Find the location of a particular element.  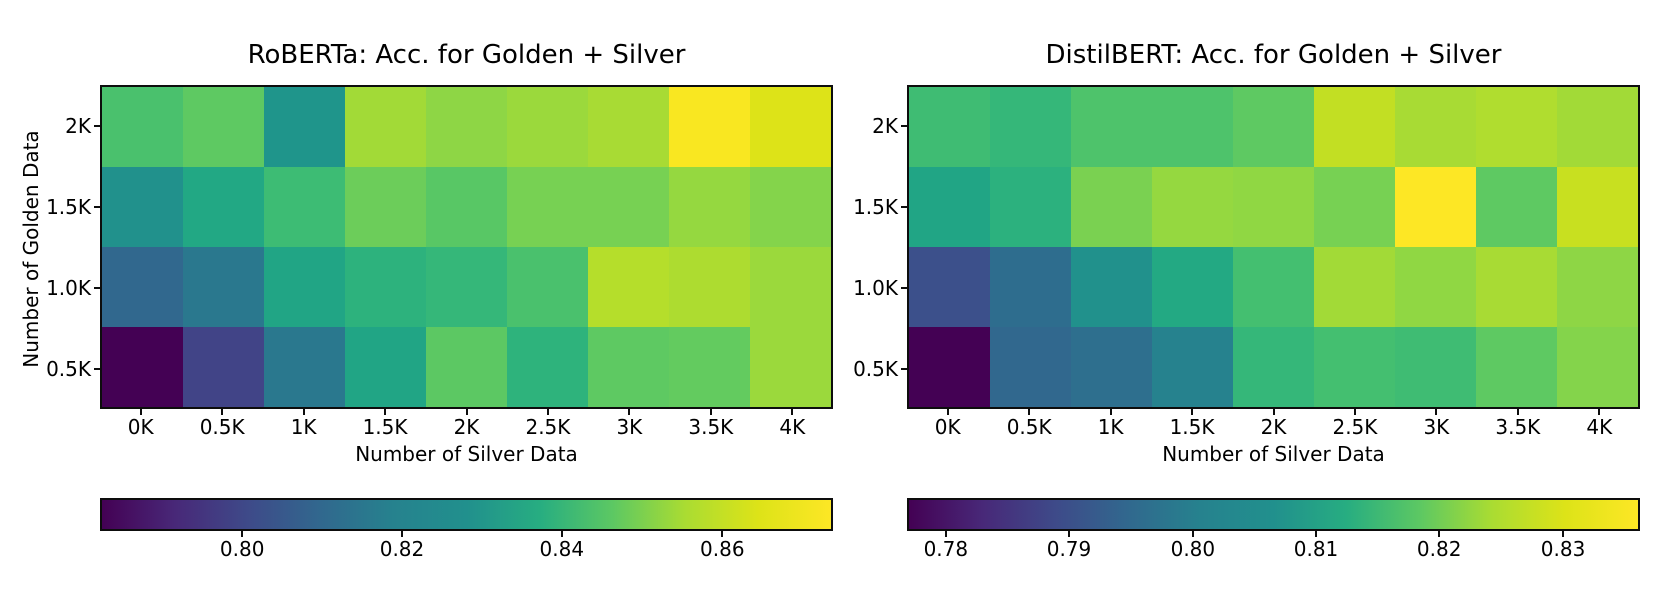

colorbar-distilbert is located at coordinates (1273, 514).